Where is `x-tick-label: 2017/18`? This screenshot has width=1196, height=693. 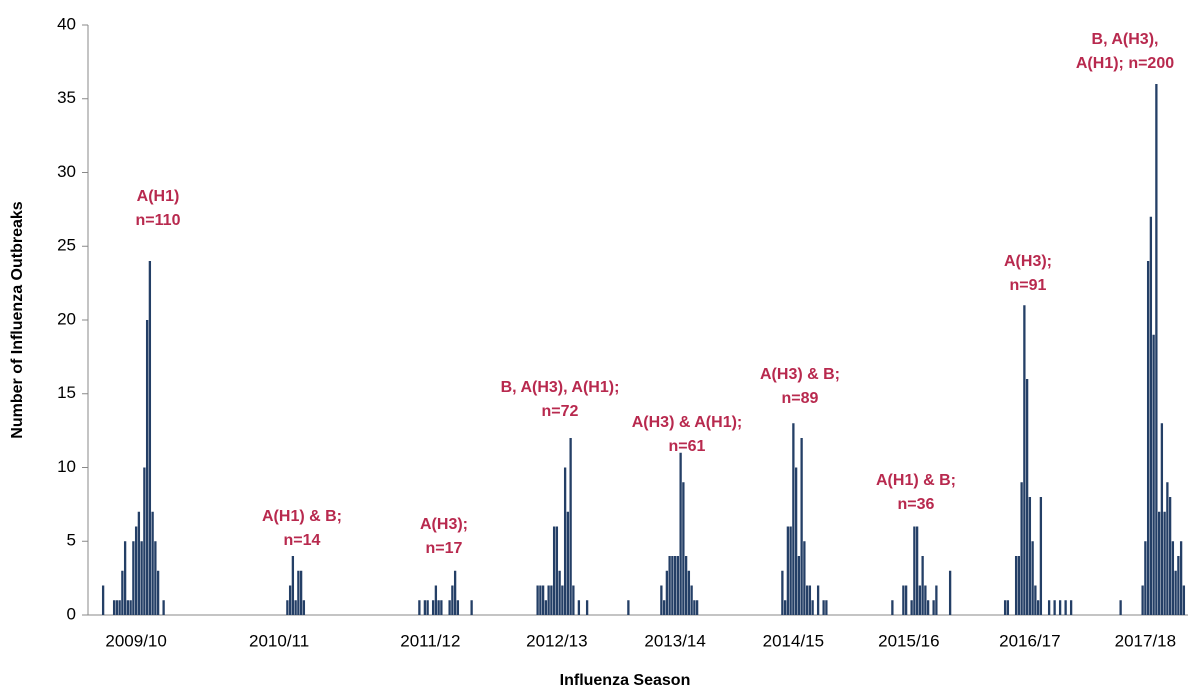 x-tick-label: 2017/18 is located at coordinates (1145, 640).